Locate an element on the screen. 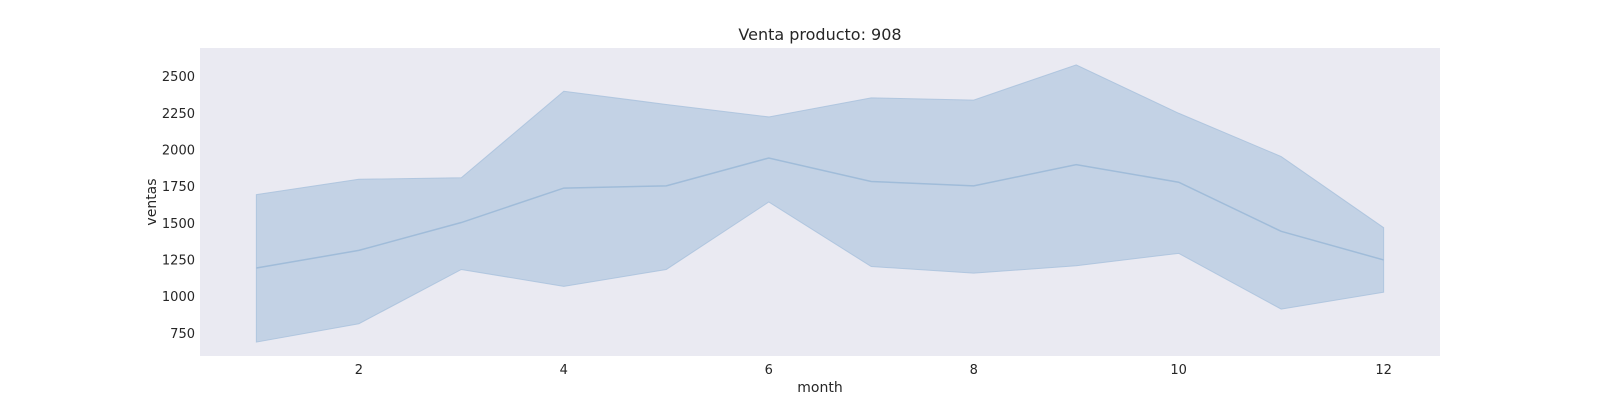 This screenshot has height=400, width=1600. y-tick-label: 2250 is located at coordinates (178, 114).